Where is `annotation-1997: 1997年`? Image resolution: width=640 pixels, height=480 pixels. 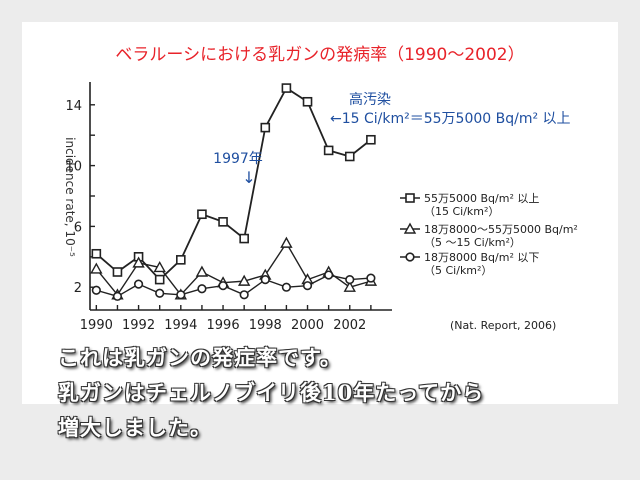
annotation-1997: 1997年 is located at coordinates (238, 159).